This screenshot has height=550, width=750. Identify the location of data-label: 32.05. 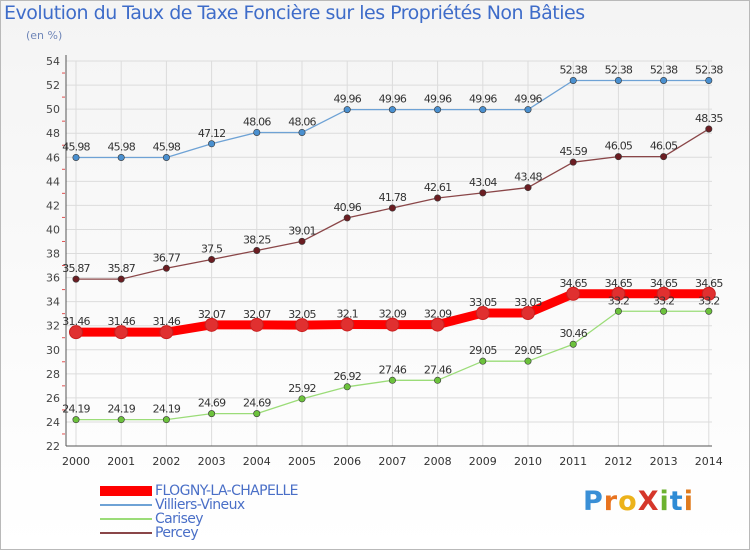
(302, 314).